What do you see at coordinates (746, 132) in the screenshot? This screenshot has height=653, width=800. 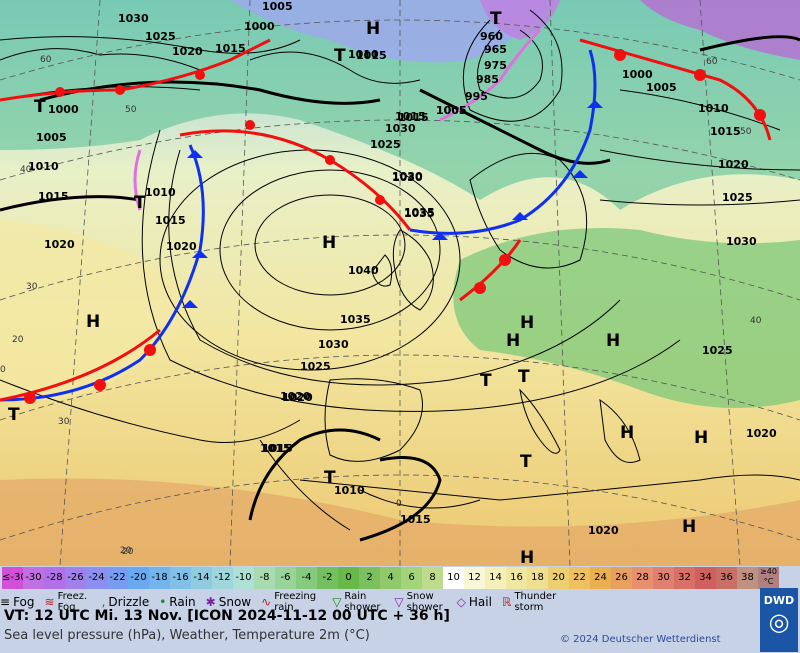 I see `lat-label: 50` at bounding box center [746, 132].